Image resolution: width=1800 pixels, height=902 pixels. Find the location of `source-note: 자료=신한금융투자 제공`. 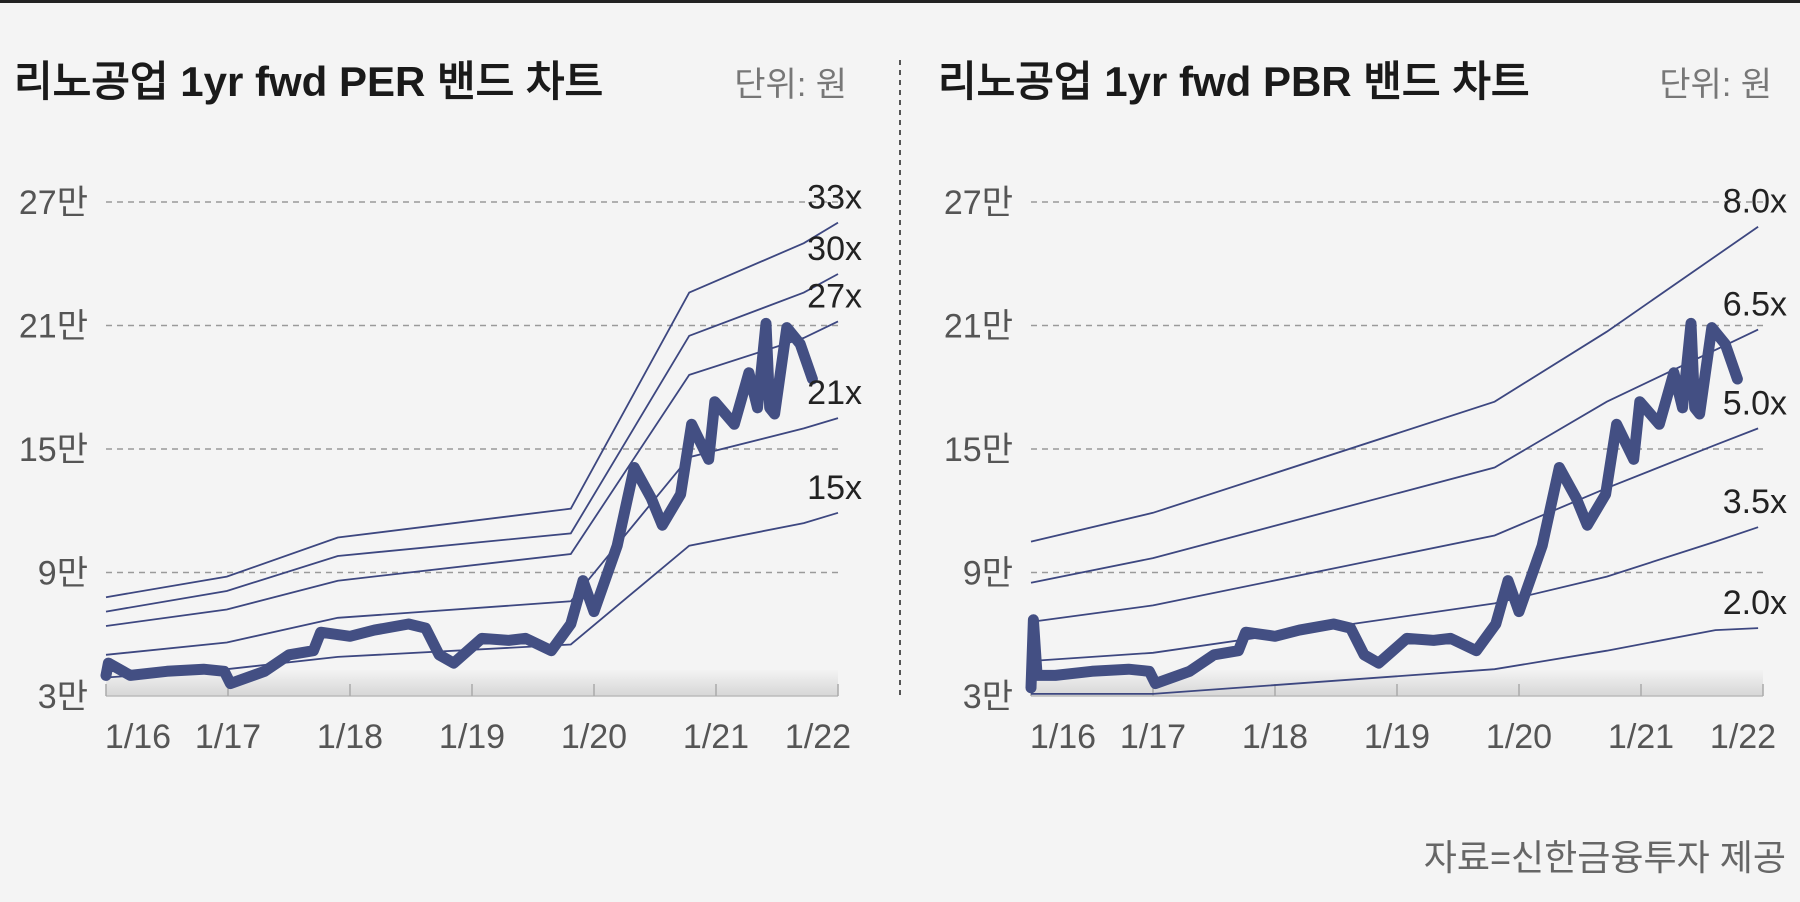

source-note: 자료=신한금융투자 제공 is located at coordinates (1605, 857).